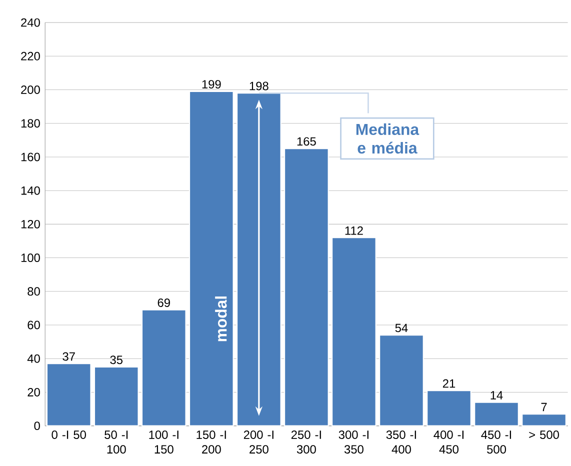 This screenshot has width=571, height=466. What do you see at coordinates (259, 442) in the screenshot?
I see `x-tick-label: 200 -I 250` at bounding box center [259, 442].